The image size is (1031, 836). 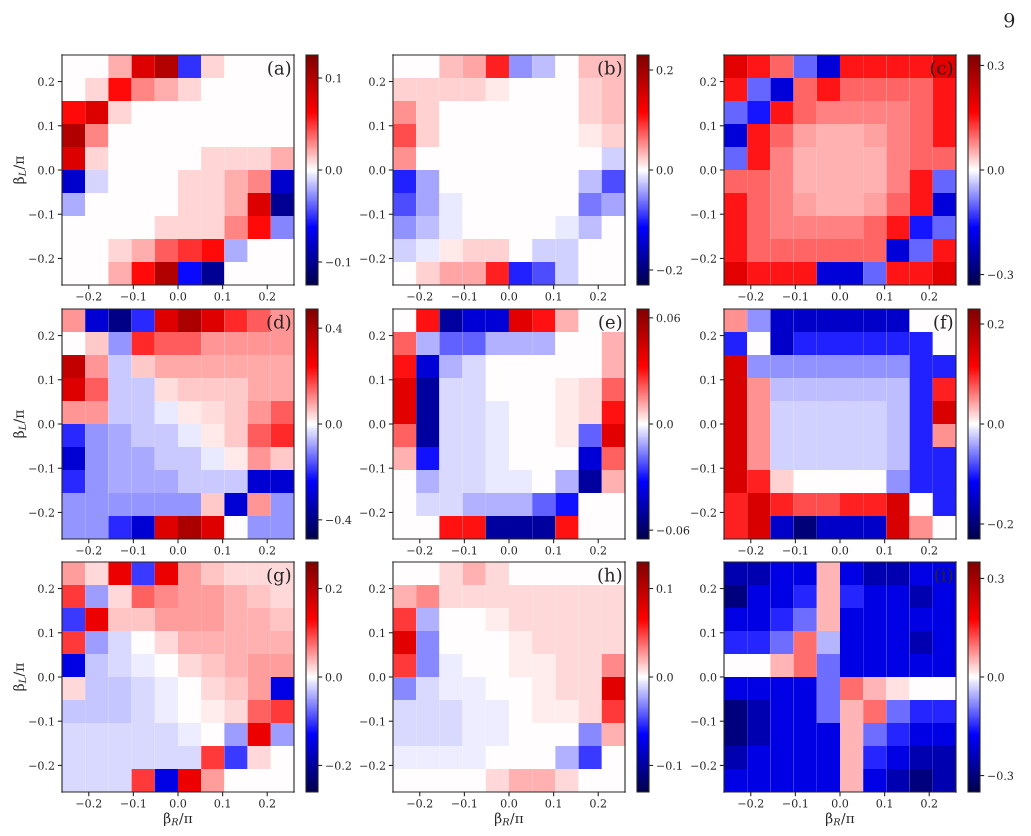 What do you see at coordinates (1001, 775) in the screenshot?
I see `color-bar-label: −0.3` at bounding box center [1001, 775].